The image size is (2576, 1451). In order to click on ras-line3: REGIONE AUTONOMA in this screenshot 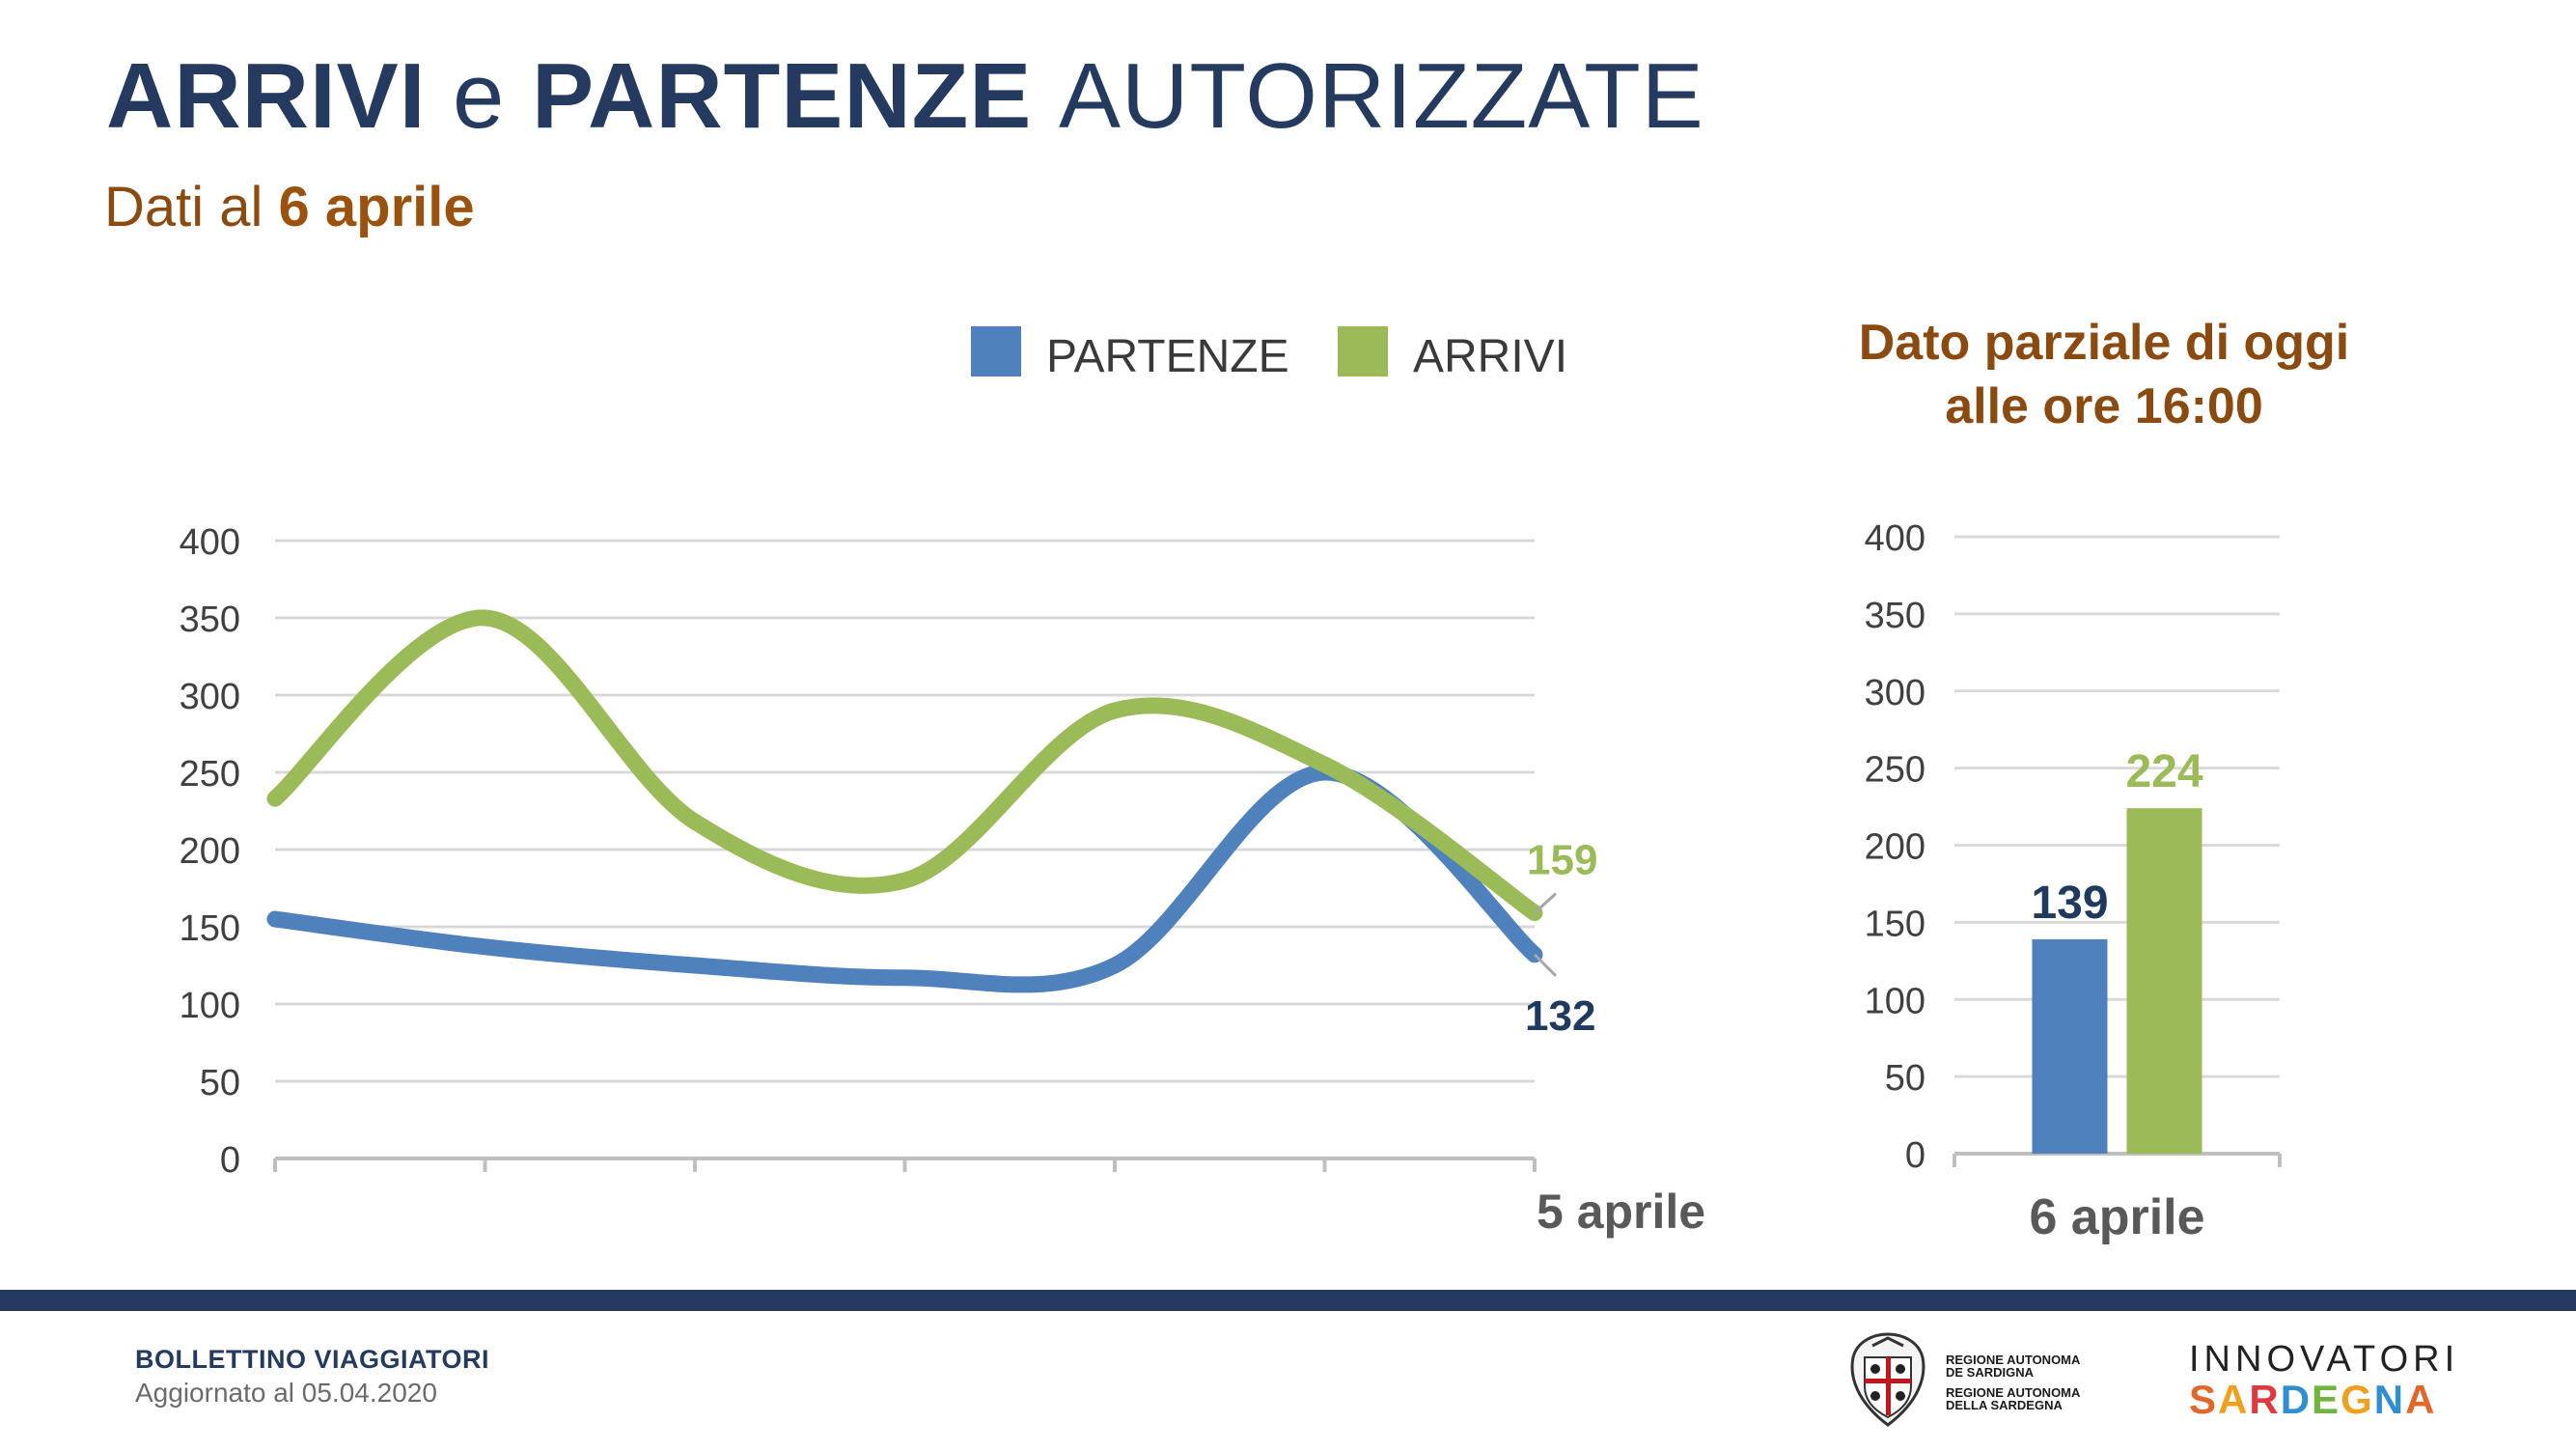, I will do `click(2013, 1393)`.